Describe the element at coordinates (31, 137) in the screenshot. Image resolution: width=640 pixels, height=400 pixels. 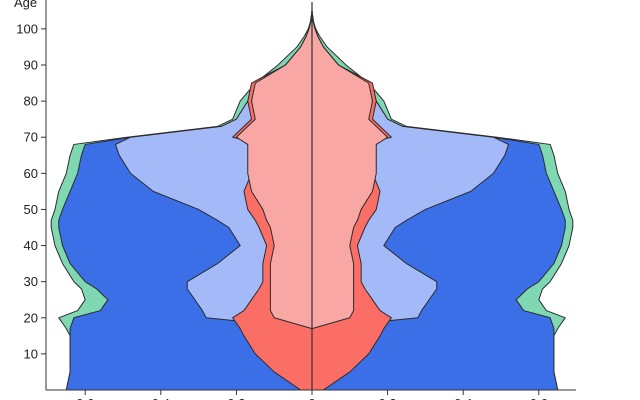
I see `y-tick-label: 70` at that location.